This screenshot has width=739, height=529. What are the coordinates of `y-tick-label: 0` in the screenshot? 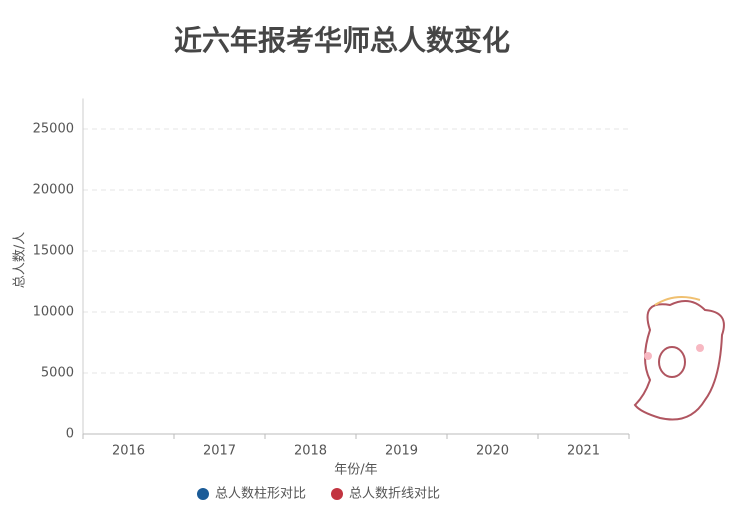 It's located at (70, 434).